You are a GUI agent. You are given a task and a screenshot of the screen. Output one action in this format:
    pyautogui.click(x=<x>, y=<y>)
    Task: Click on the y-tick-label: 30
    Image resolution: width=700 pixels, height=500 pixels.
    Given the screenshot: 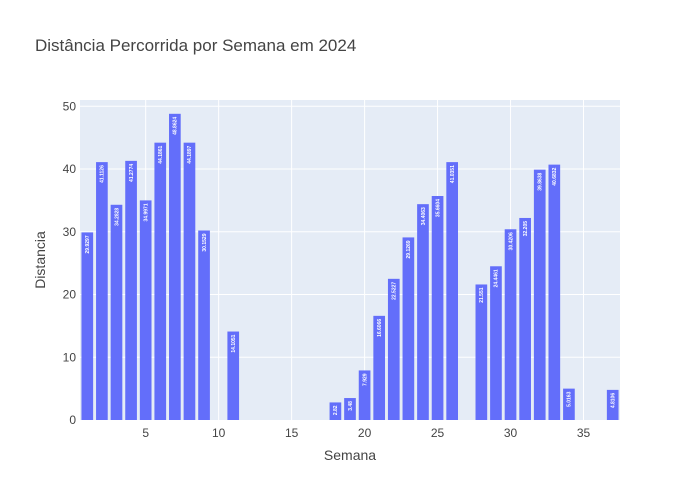 What is the action you would take?
    pyautogui.click(x=70, y=232)
    